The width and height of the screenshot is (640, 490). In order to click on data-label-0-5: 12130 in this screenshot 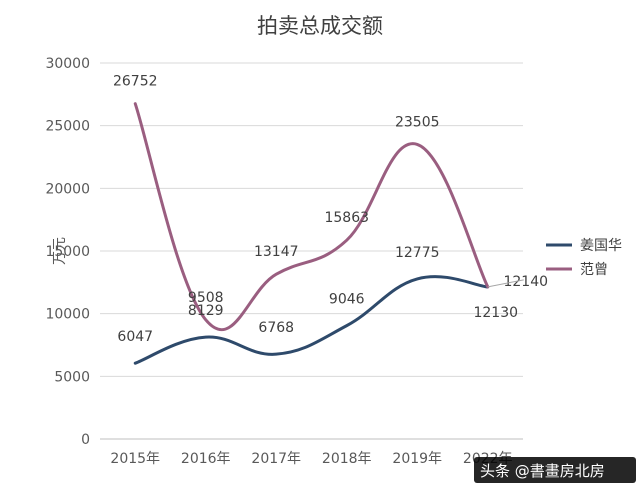, I will do `click(495, 313)`.